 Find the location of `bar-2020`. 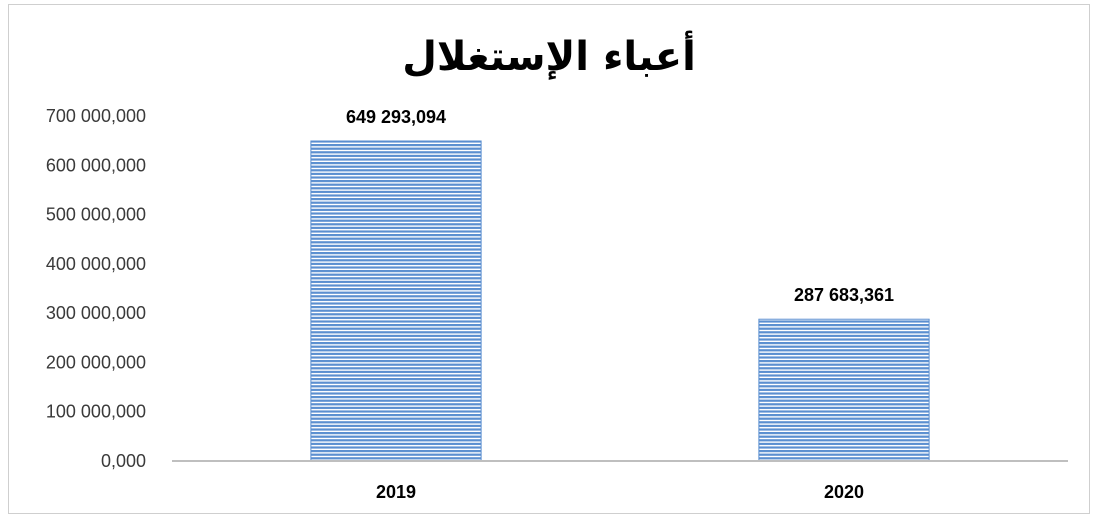

bar-2020 is located at coordinates (844, 390).